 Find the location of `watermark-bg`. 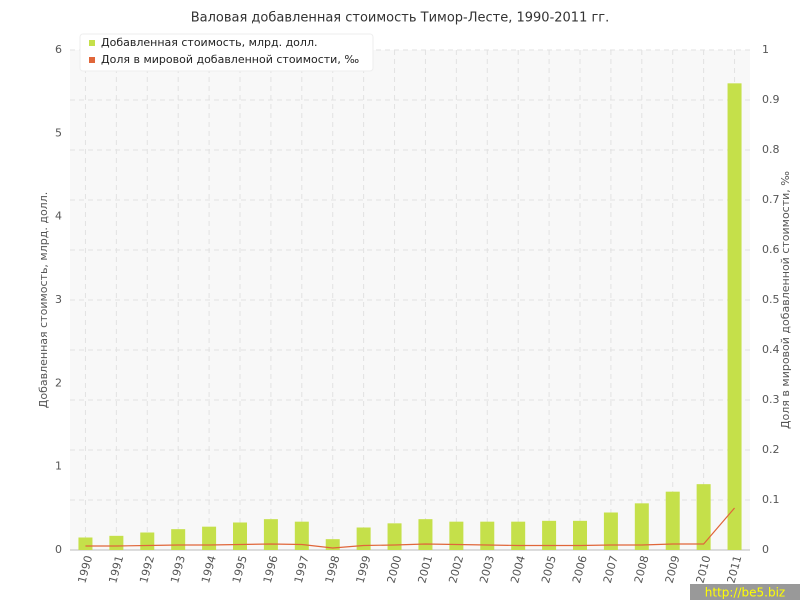

watermark-bg is located at coordinates (745, 592).